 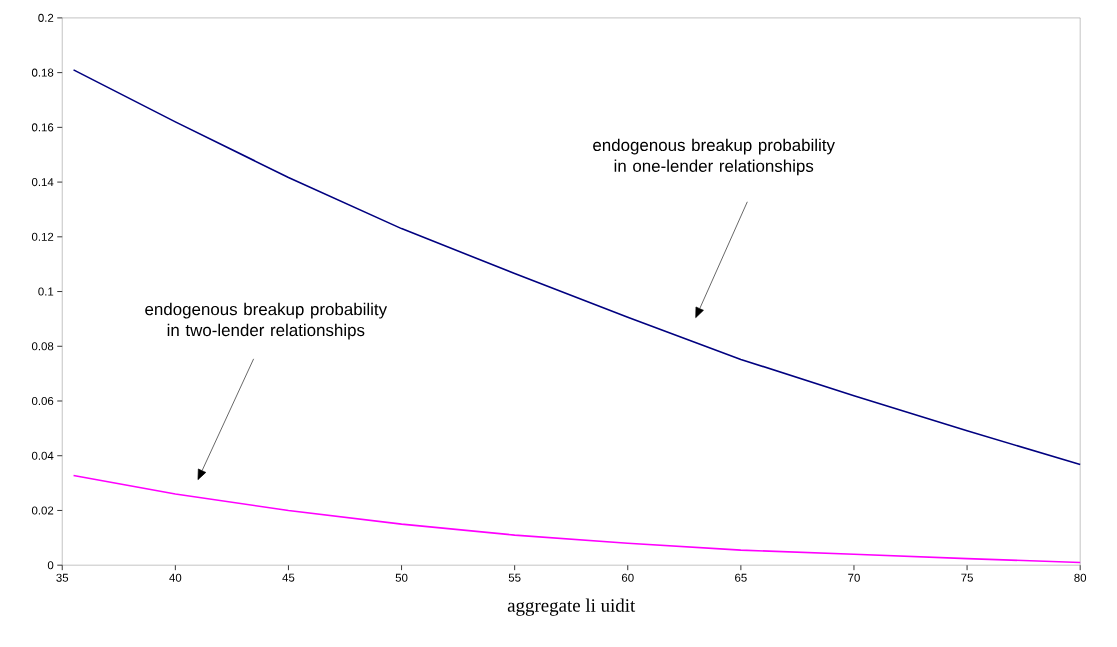 What do you see at coordinates (514, 577) in the screenshot?
I see `x-tick-label: 55` at bounding box center [514, 577].